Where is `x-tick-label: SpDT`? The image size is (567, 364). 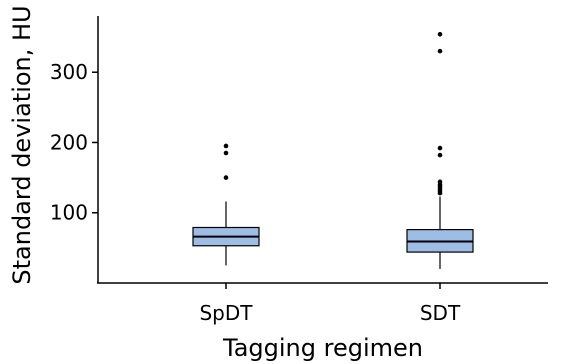
x-tick-label: SpDT is located at coordinates (226, 313).